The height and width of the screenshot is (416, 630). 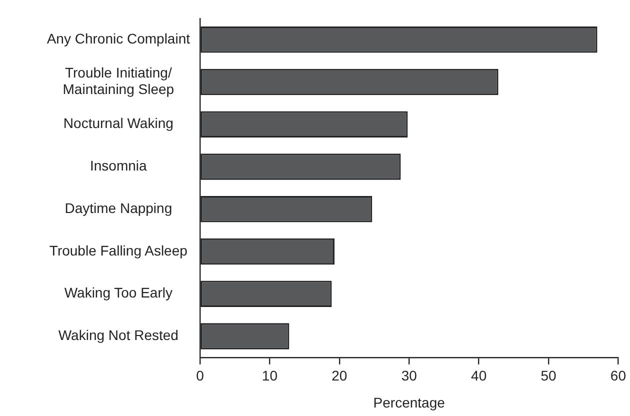 I want to click on y-tick-label: Insomnia, so click(x=119, y=166).